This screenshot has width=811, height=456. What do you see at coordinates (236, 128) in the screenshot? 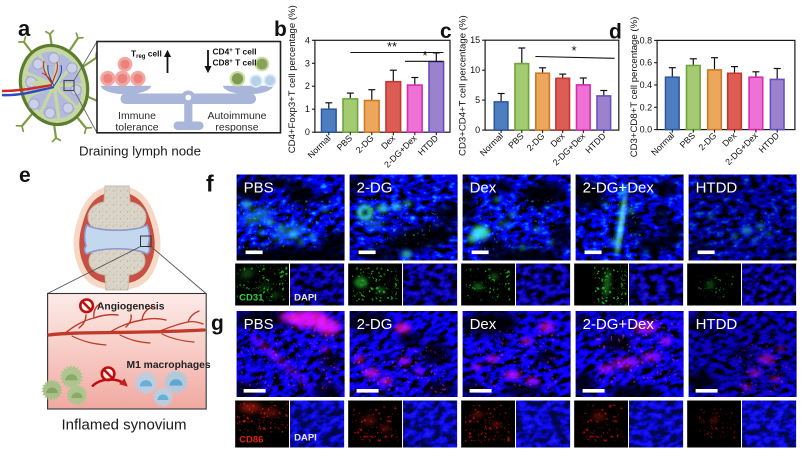
I see `svg-text: response` at bounding box center [236, 128].